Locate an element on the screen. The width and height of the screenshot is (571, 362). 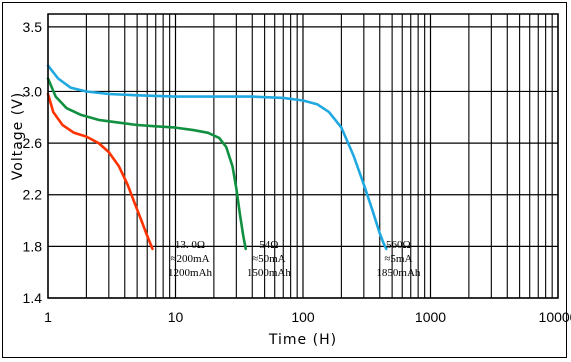
x-axis-ticks: 1 10 100 1000 10000 is located at coordinates (307, 317).